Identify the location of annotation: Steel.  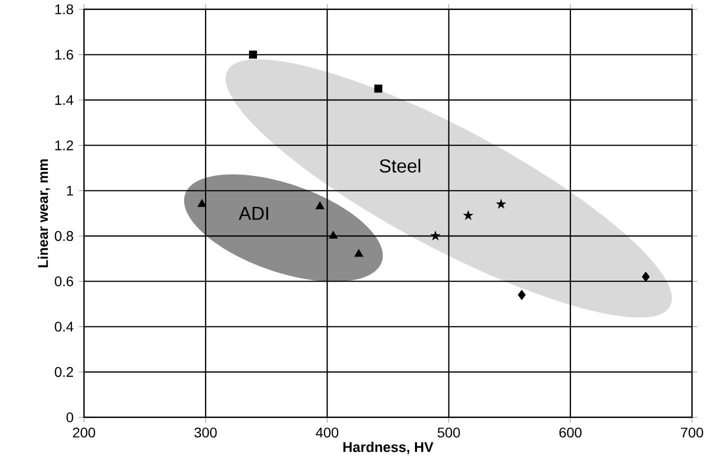
(400, 165).